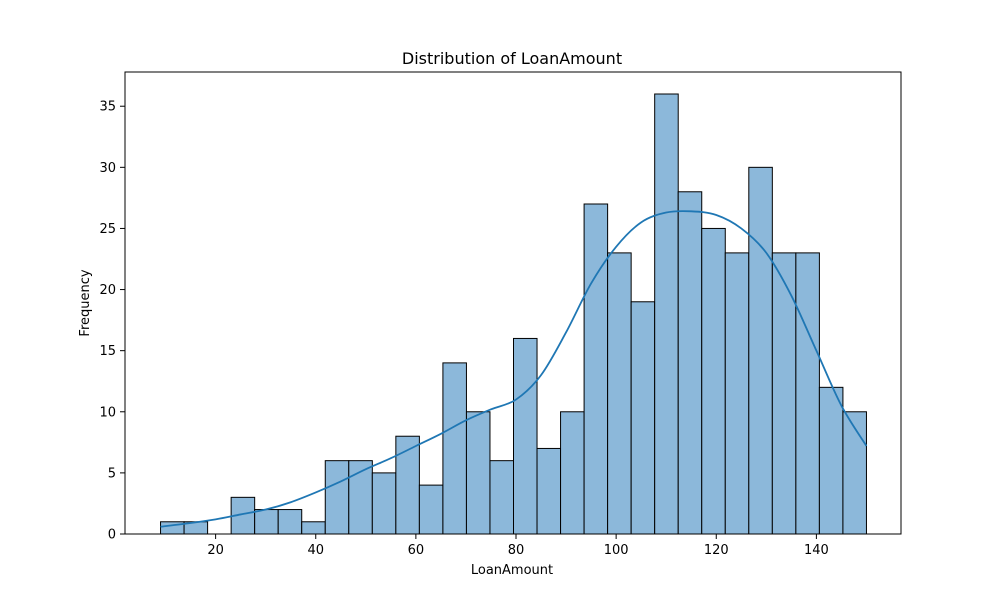 This screenshot has height=600, width=1000. Describe the element at coordinates (215, 550) in the screenshot. I see `x-tick-label: 20` at that location.